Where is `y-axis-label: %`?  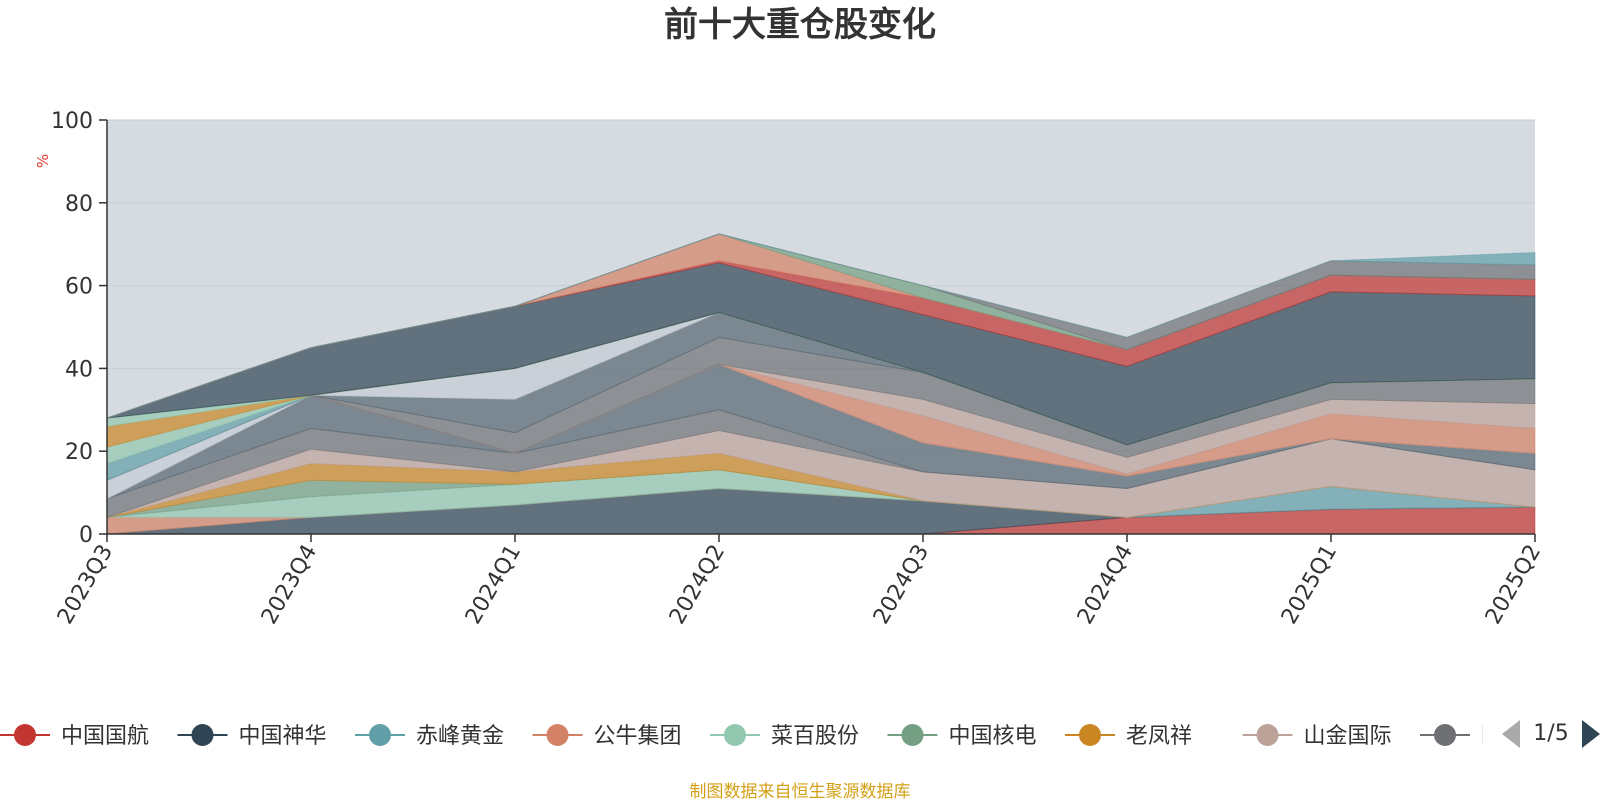
y-axis-label: % is located at coordinates (43, 161).